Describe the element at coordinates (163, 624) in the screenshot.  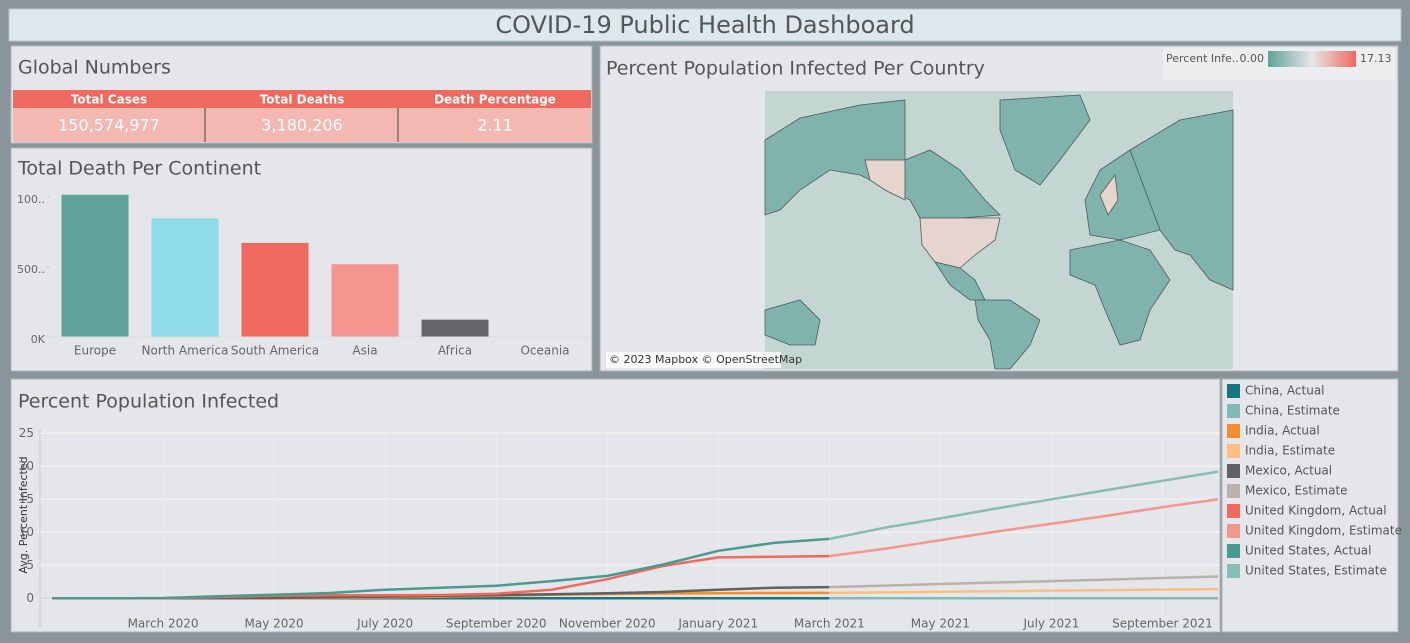
I see `x-tick-label: March 2020` at that location.